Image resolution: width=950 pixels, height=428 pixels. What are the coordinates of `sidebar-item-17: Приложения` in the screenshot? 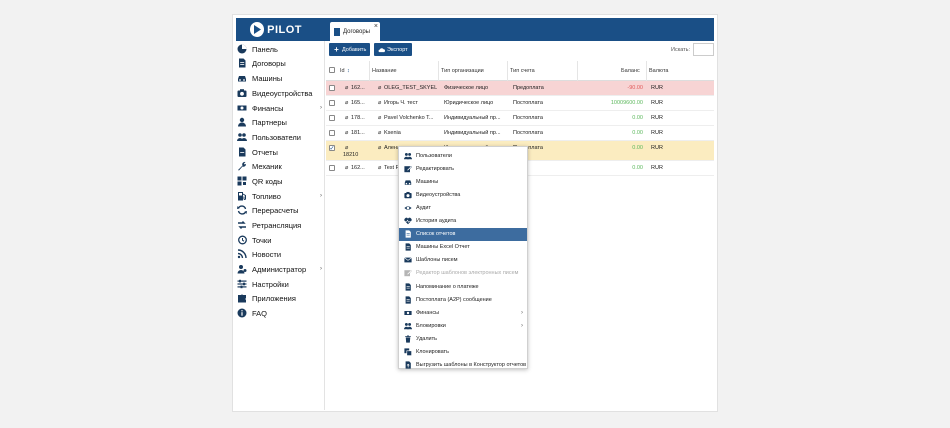 It's located at (280, 298).